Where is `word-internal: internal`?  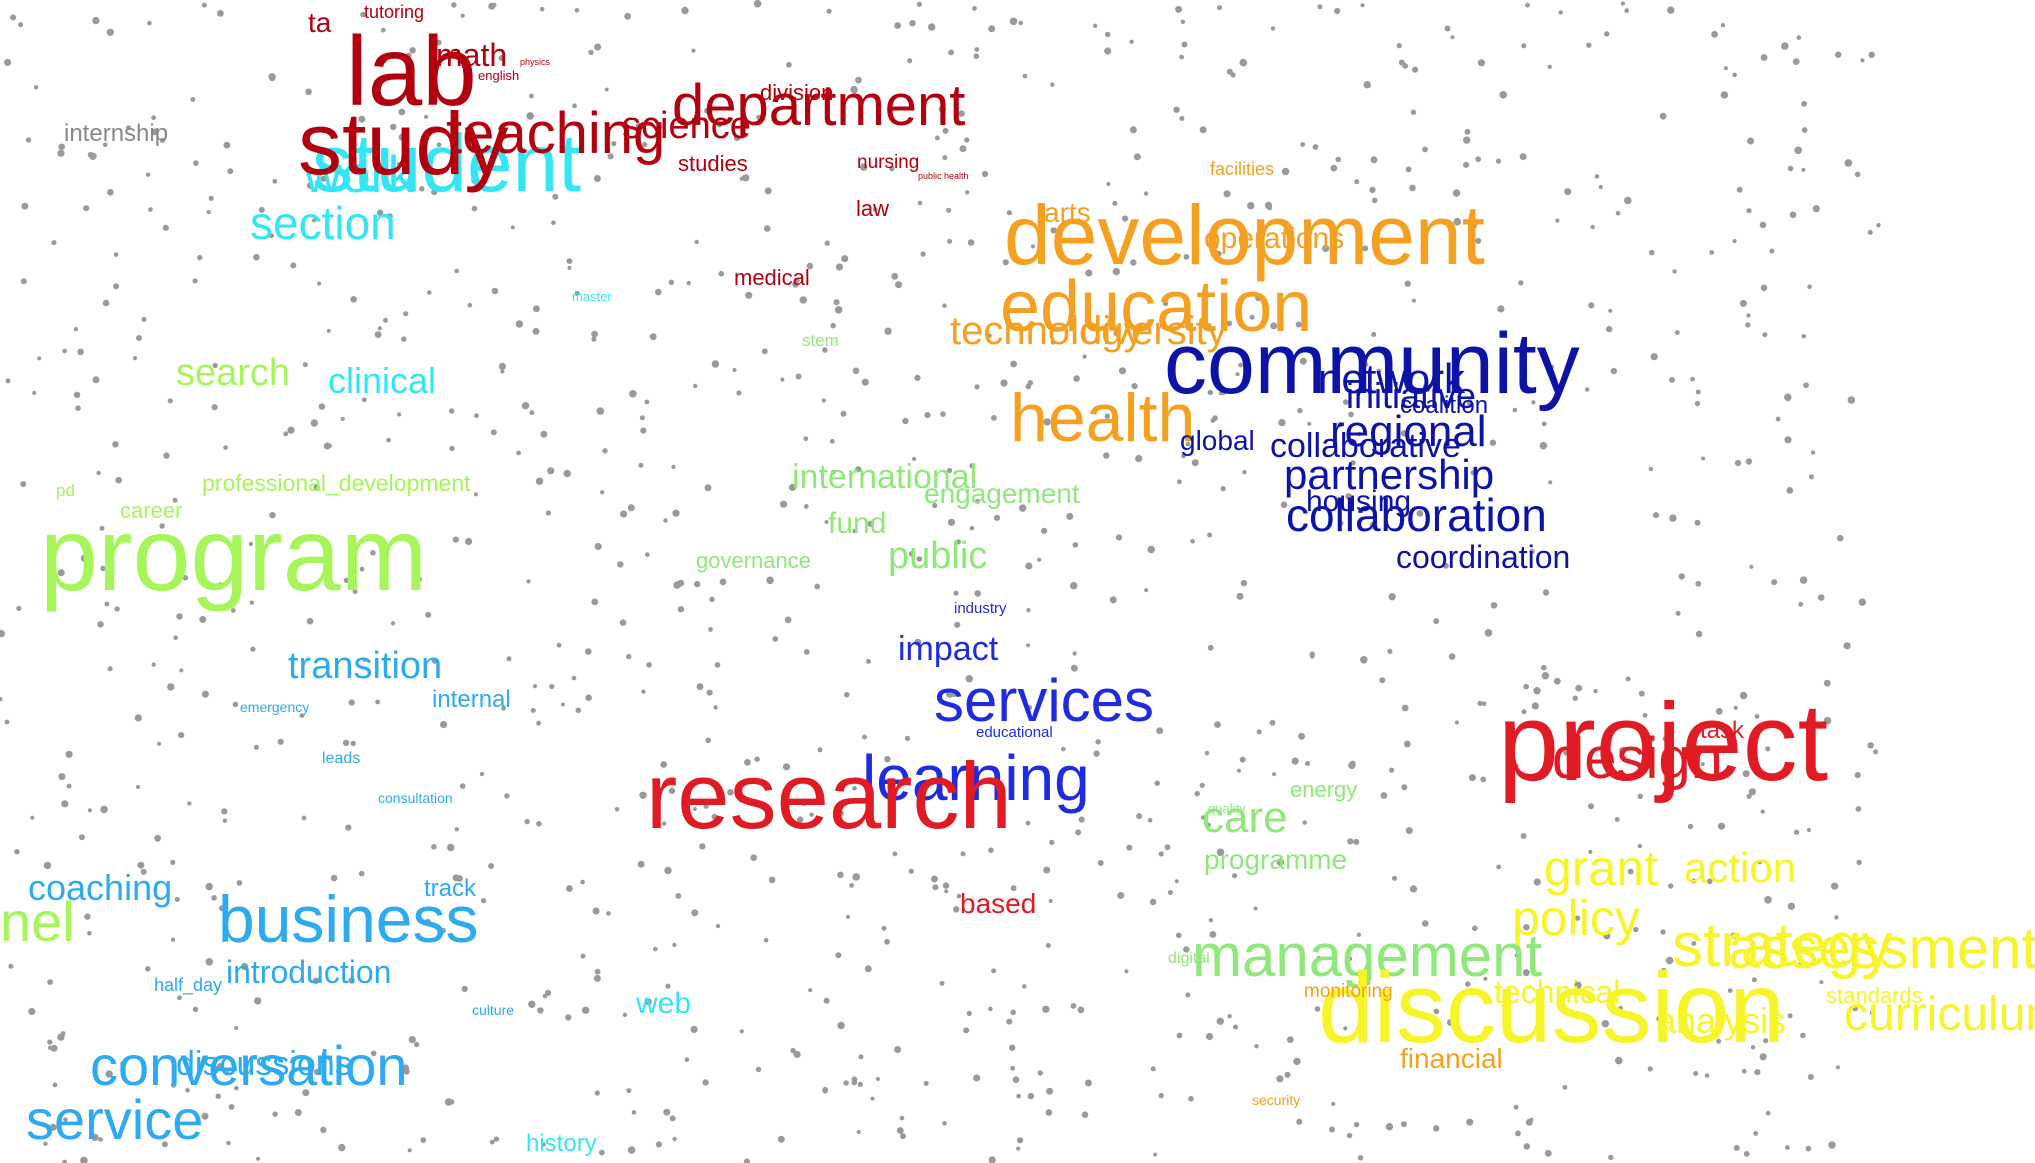
word-internal: internal is located at coordinates (471, 700).